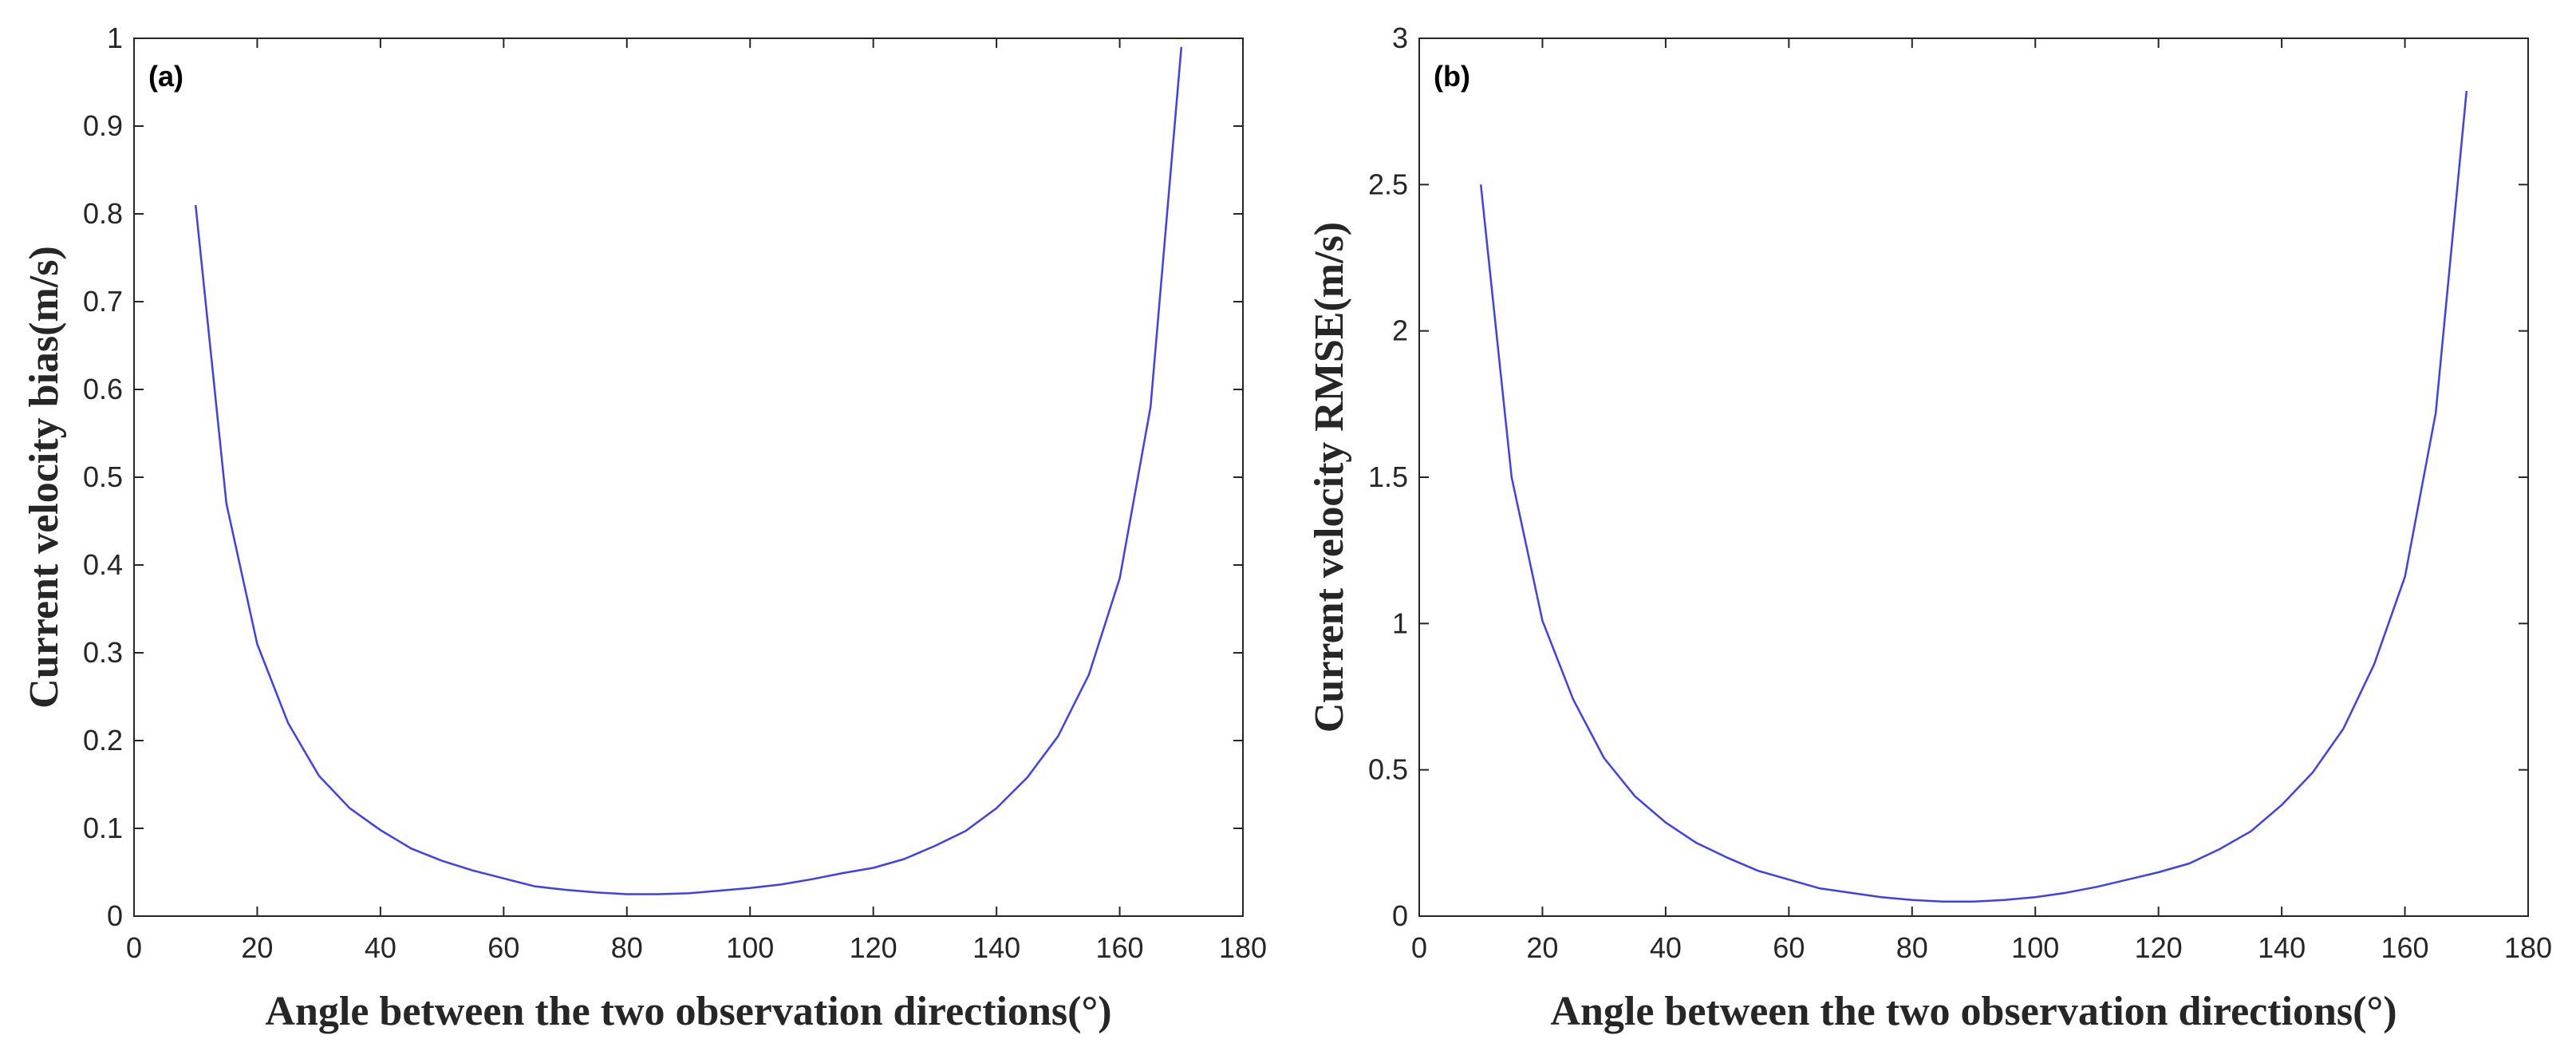  Describe the element at coordinates (1400, 331) in the screenshot. I see `y-tick-label: 2` at that location.